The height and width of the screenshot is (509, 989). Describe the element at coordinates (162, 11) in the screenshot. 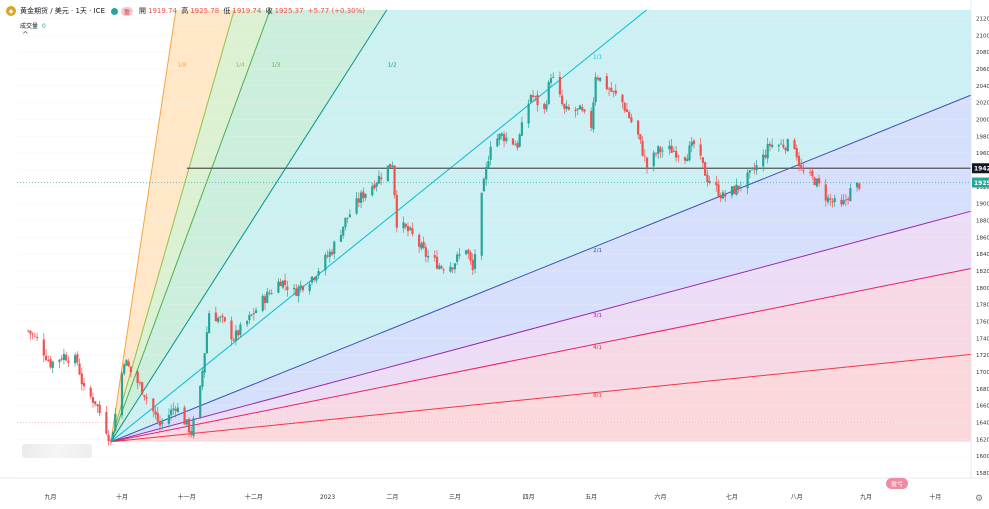

I see `open-value: 1919.74` at that location.